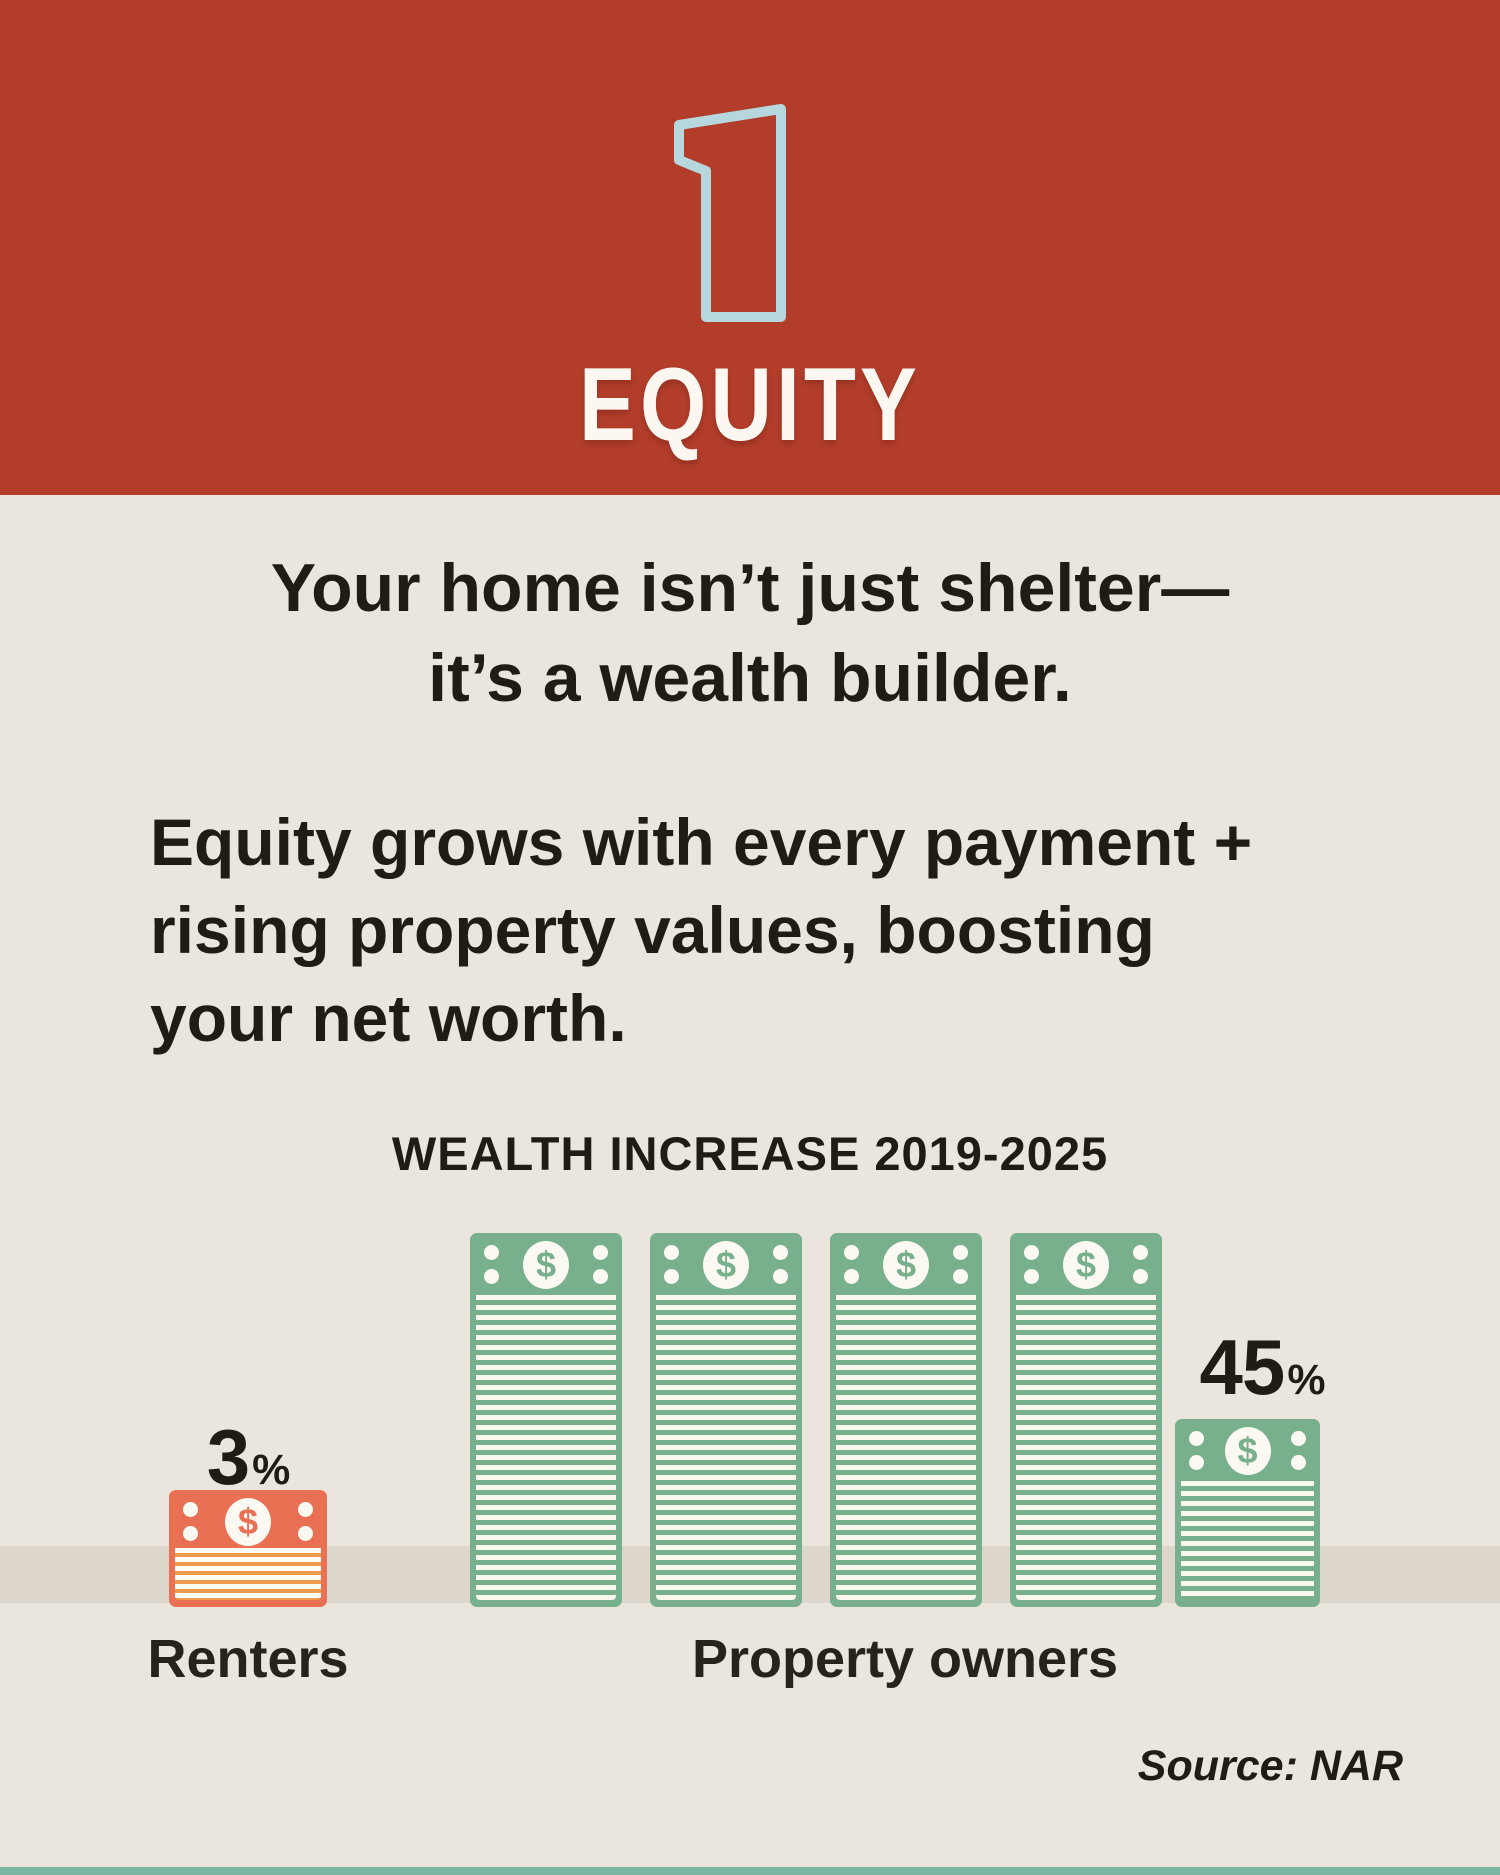 This screenshot has height=1875, width=1500. Describe the element at coordinates (1262, 1367) in the screenshot. I see `owners-value-label: 45%` at that location.